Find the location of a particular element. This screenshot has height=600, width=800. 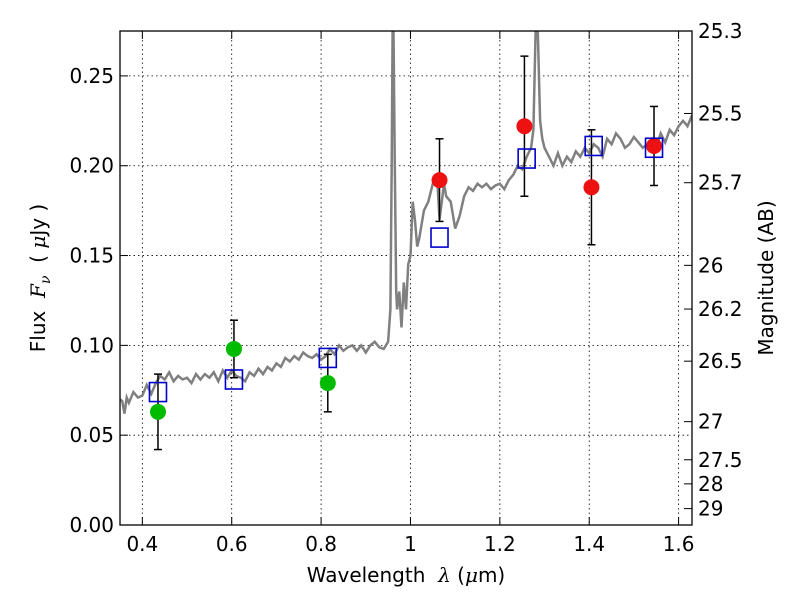

x-tick-label: 0.6 is located at coordinates (232, 544).